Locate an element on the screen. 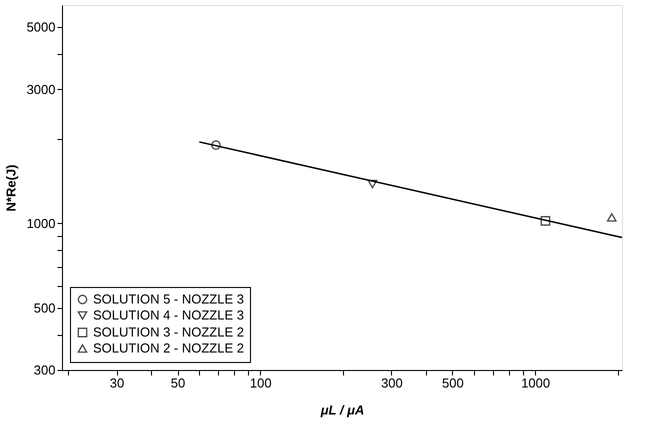  y-axis-title: N*Re(J) is located at coordinates (11, 188).